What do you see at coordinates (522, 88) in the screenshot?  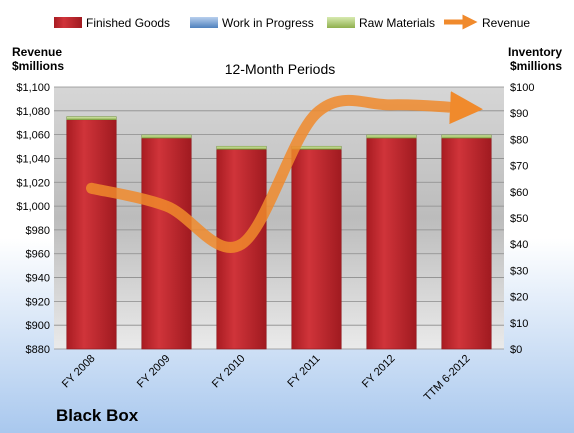 I see `right-tick-label: $100` at bounding box center [522, 88].